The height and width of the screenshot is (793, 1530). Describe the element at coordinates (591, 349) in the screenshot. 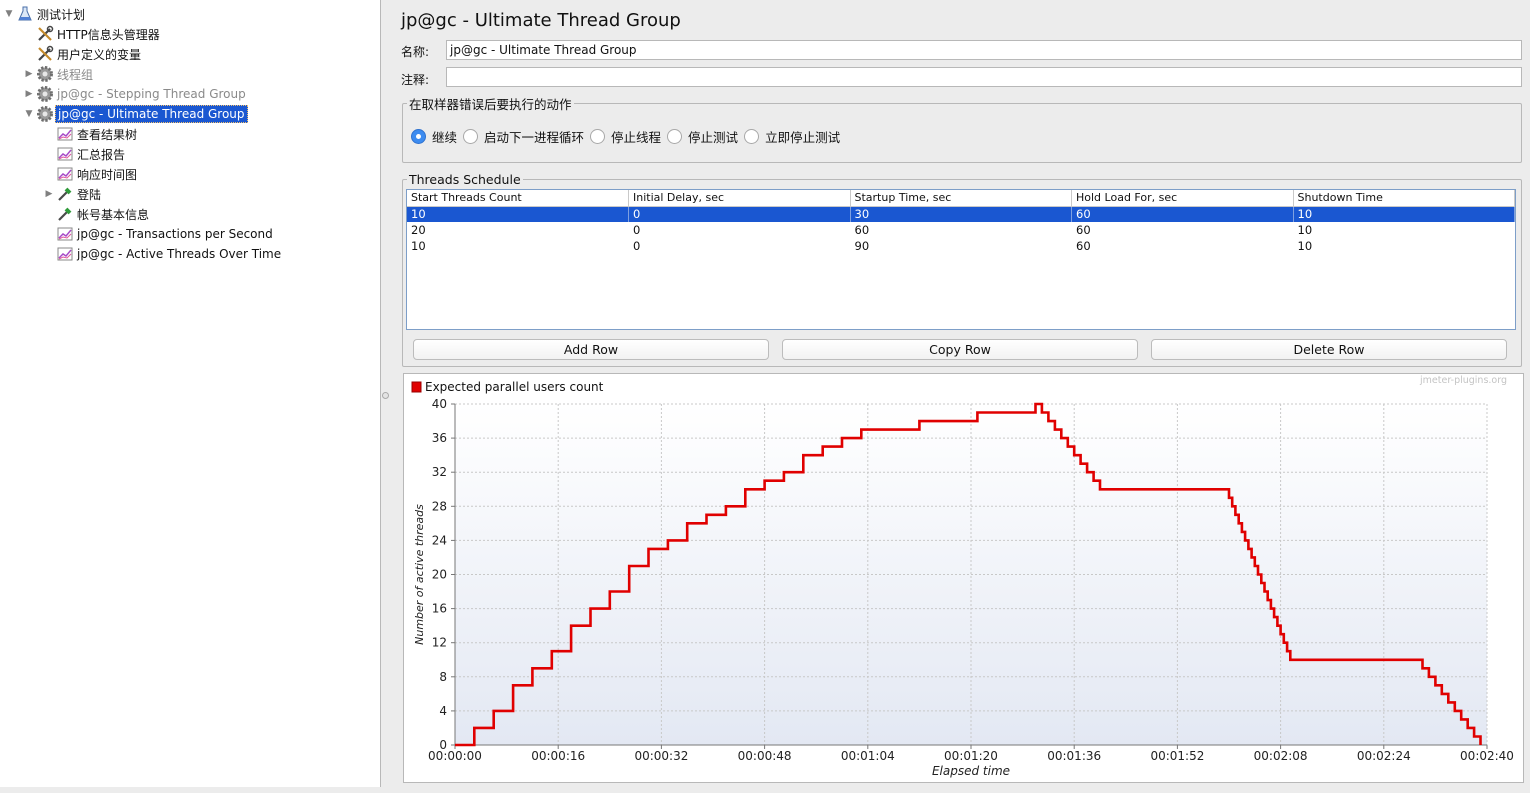

I see `add-row-button: Add Row` at that location.